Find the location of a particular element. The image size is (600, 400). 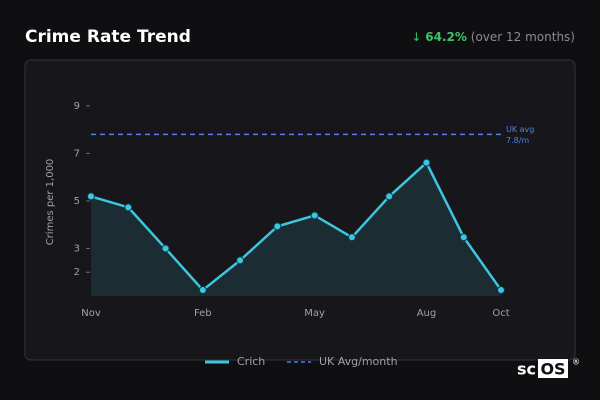

legend-label: Crich is located at coordinates (251, 361).